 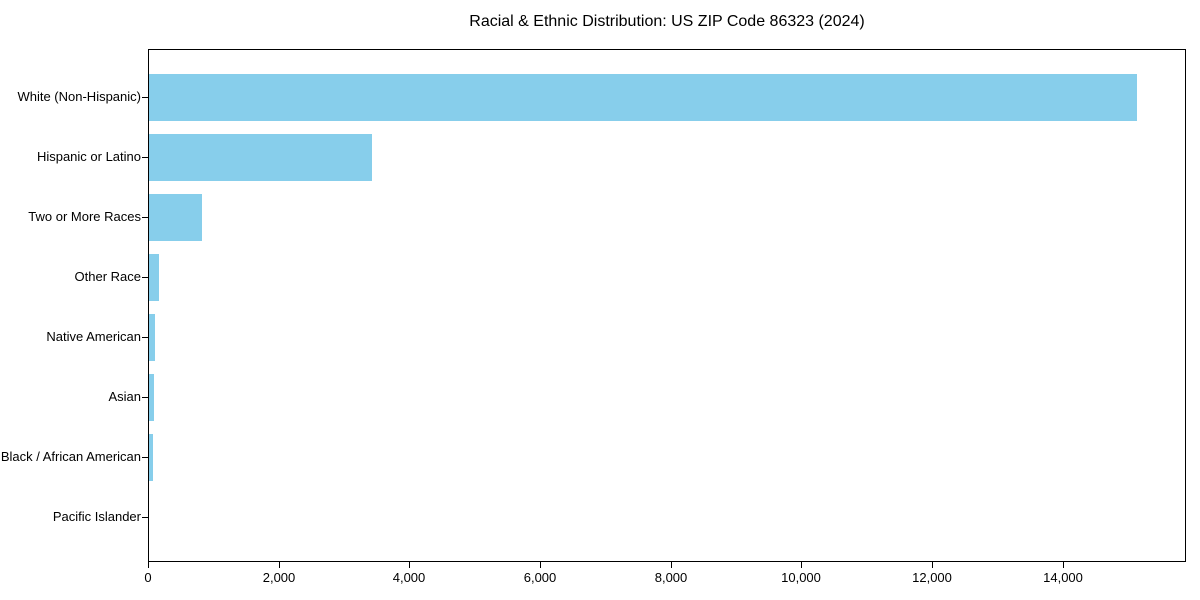 I want to click on y-axis-label: Other Race, so click(x=107, y=276).